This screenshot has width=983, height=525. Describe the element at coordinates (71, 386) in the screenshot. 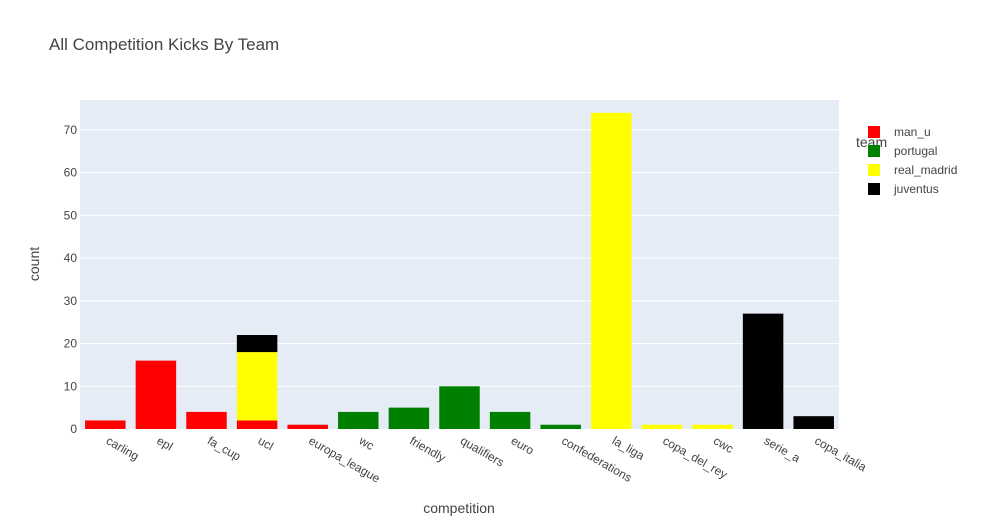

I see `y-tick-label: 10` at that location.